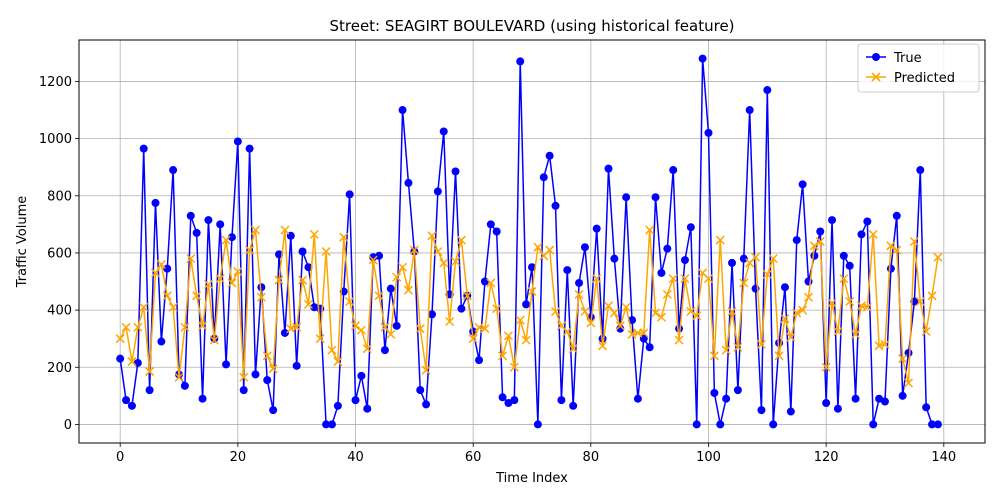  What do you see at coordinates (876, 57) in the screenshot?
I see `legend-marker-true` at bounding box center [876, 57].